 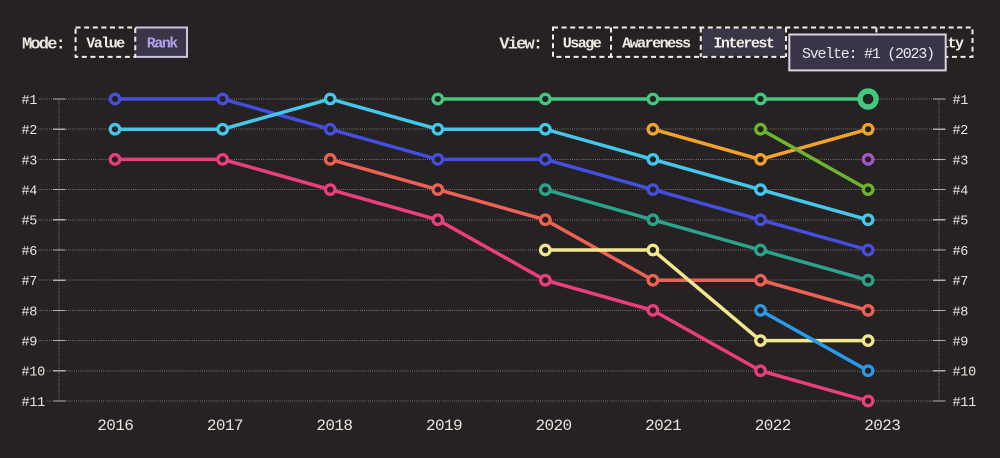 I want to click on svg-text: Awareness, so click(x=656, y=44).